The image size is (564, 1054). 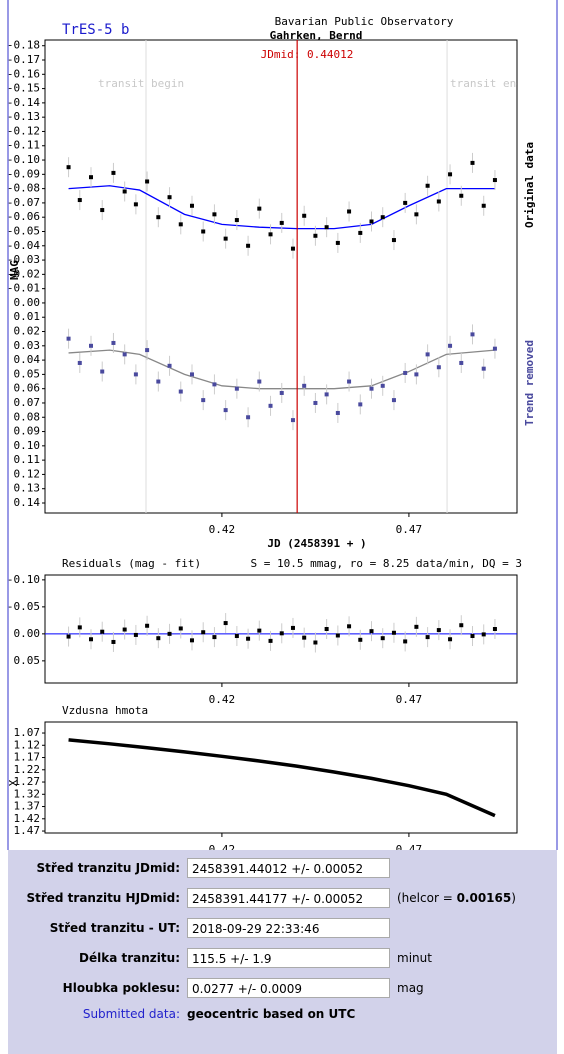 I want to click on y-tick-label: 1.07, so click(x=27, y=732).